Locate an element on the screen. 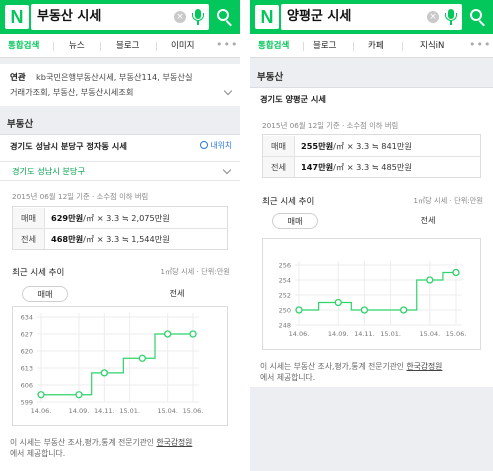  tab-image: 이미지 is located at coordinates (183, 46).